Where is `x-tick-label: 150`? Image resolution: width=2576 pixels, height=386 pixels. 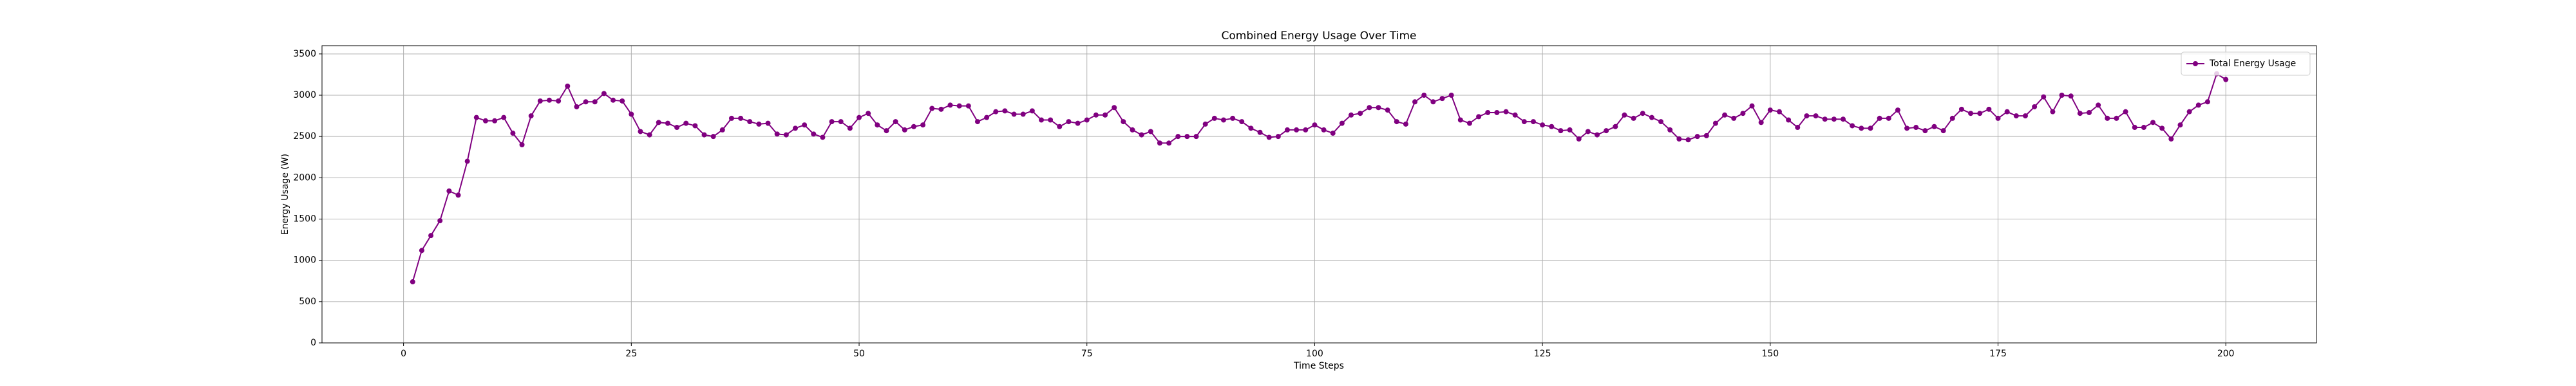
x-tick-label: 150 is located at coordinates (1770, 354).